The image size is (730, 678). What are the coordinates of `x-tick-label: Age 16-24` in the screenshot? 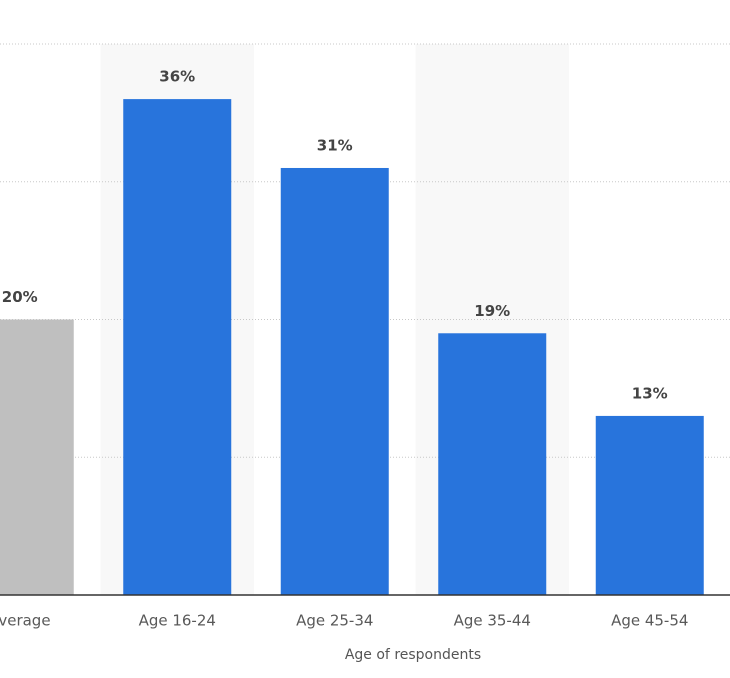 It's located at (177, 621).